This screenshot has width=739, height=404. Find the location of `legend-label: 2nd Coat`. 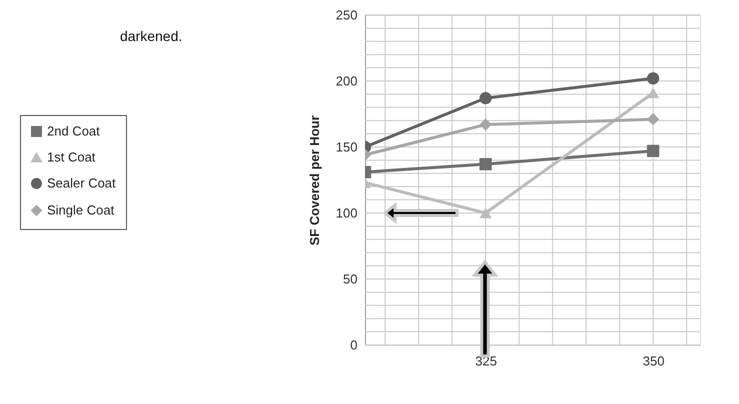

legend-label: 2nd Coat is located at coordinates (73, 131).